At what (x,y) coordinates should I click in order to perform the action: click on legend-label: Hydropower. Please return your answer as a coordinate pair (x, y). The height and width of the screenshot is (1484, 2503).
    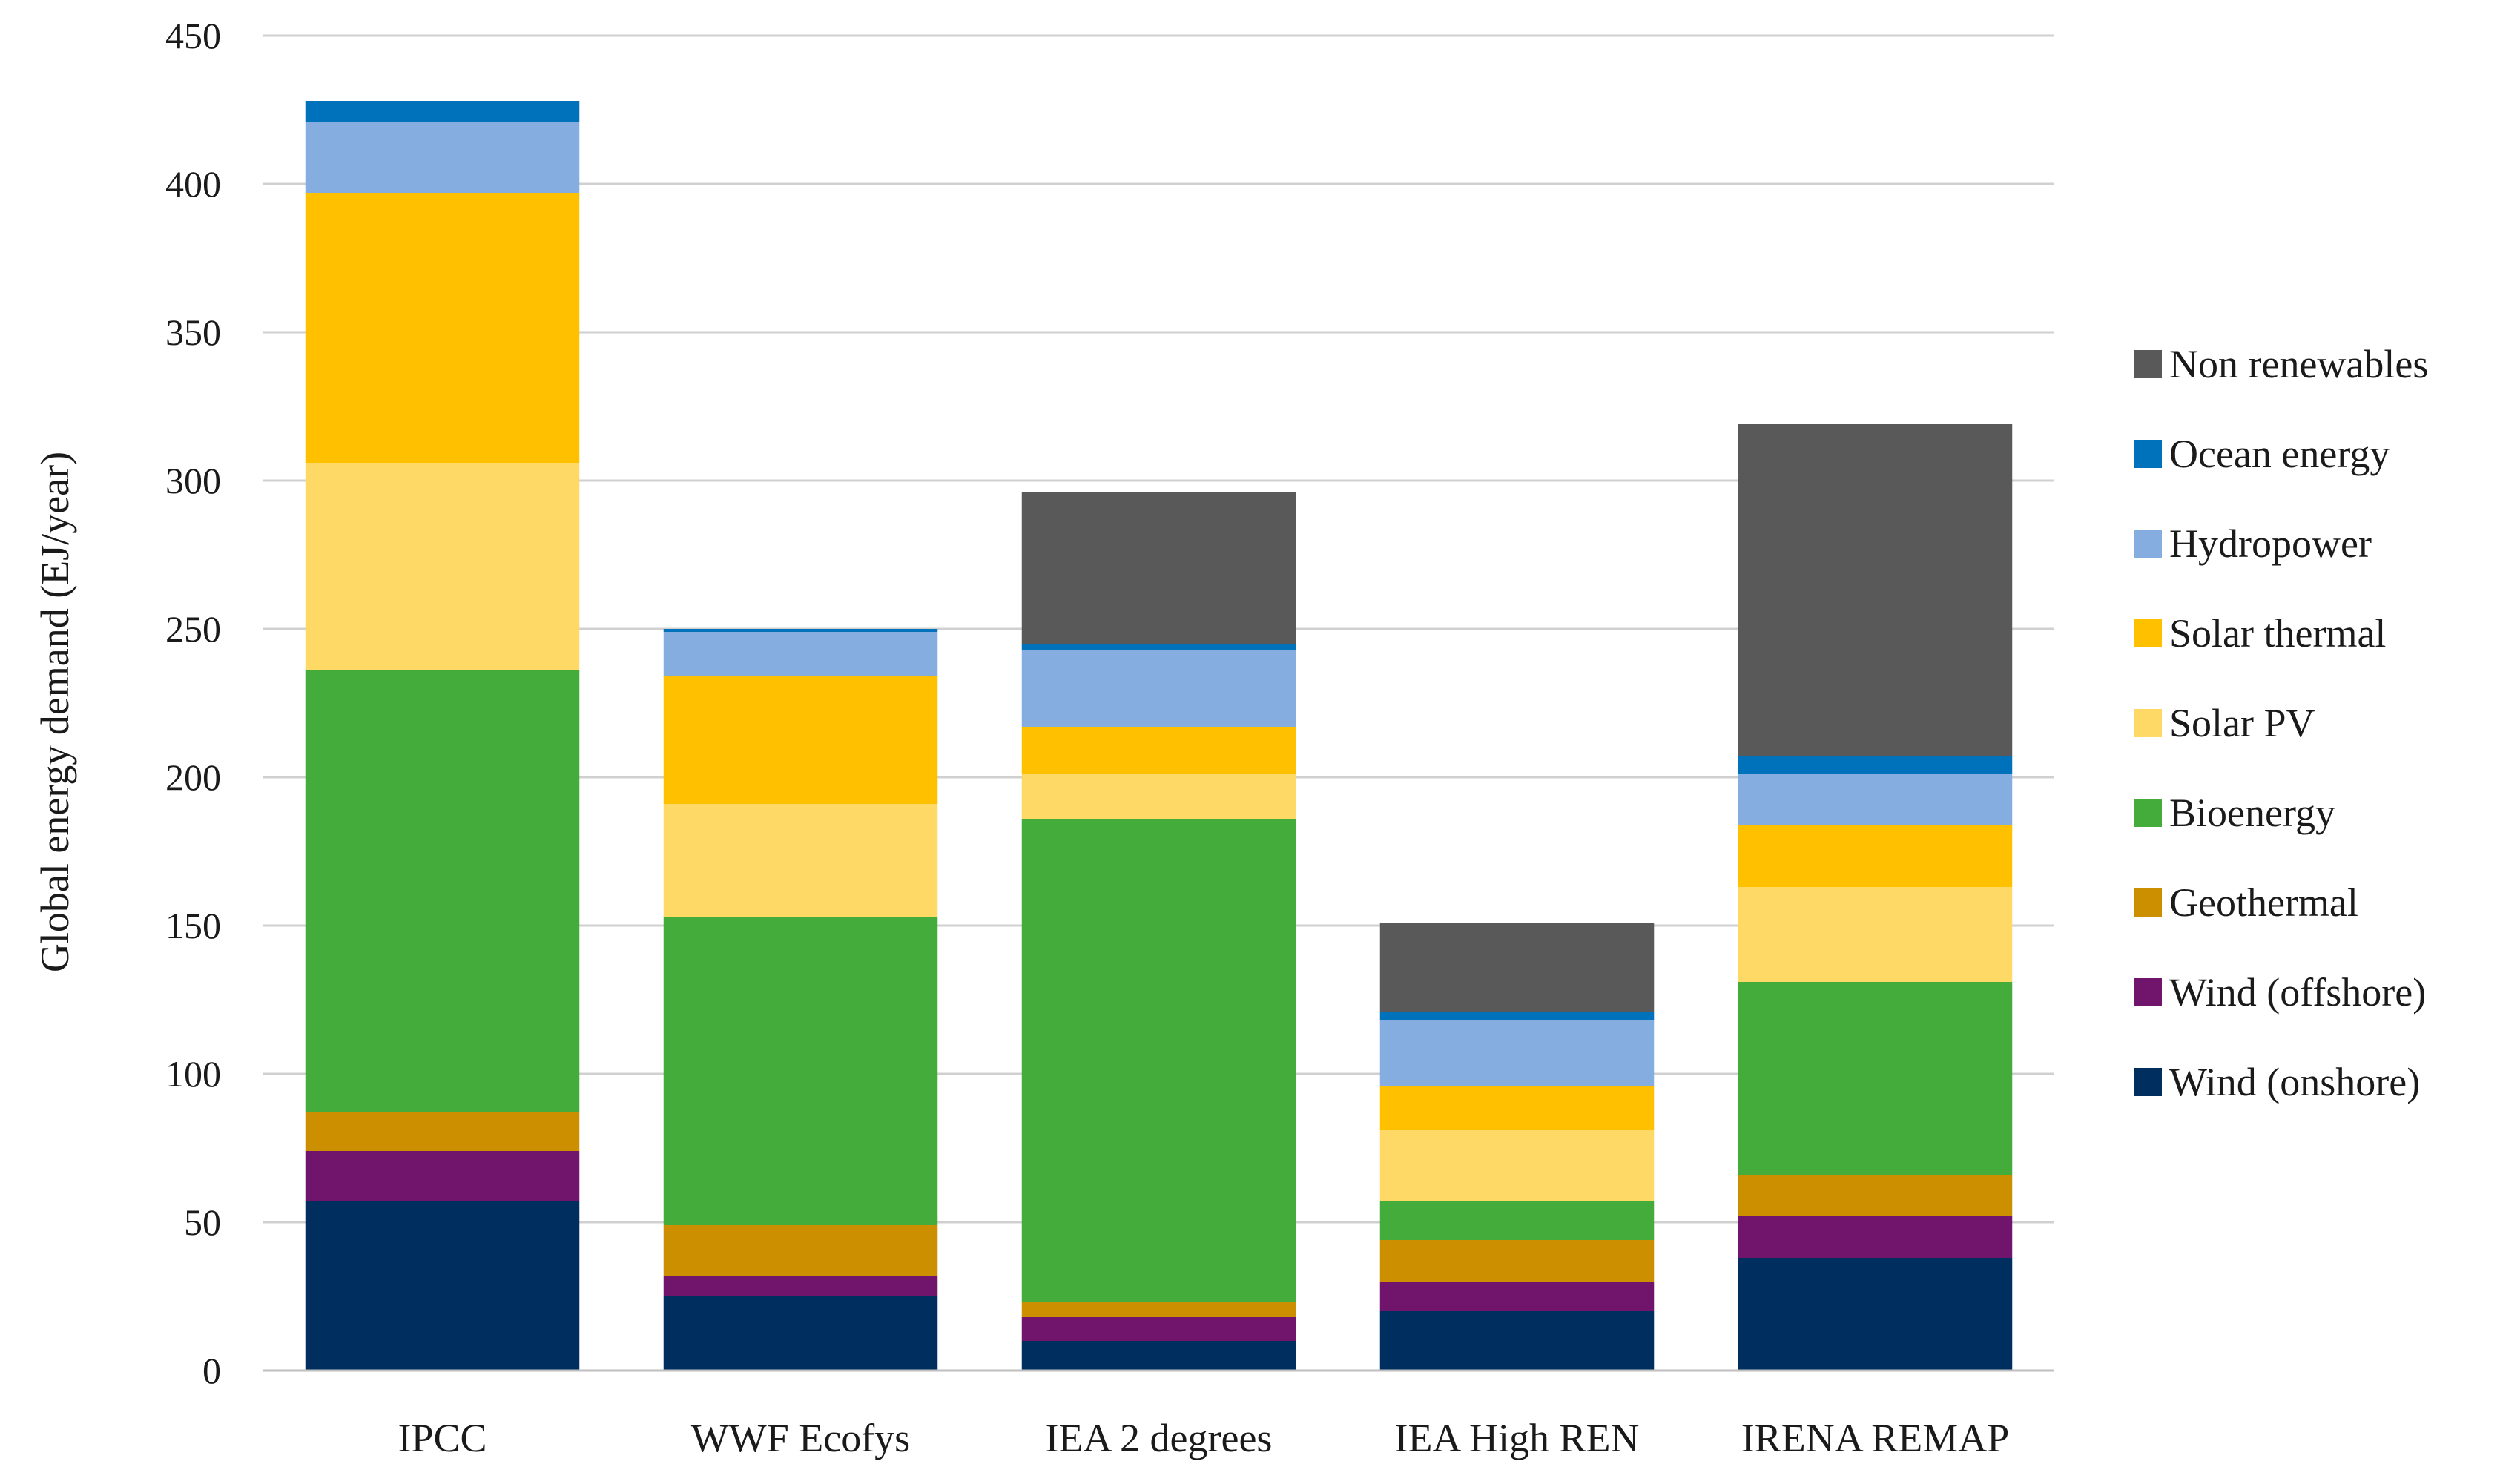
    Looking at the image, I should click on (2270, 543).